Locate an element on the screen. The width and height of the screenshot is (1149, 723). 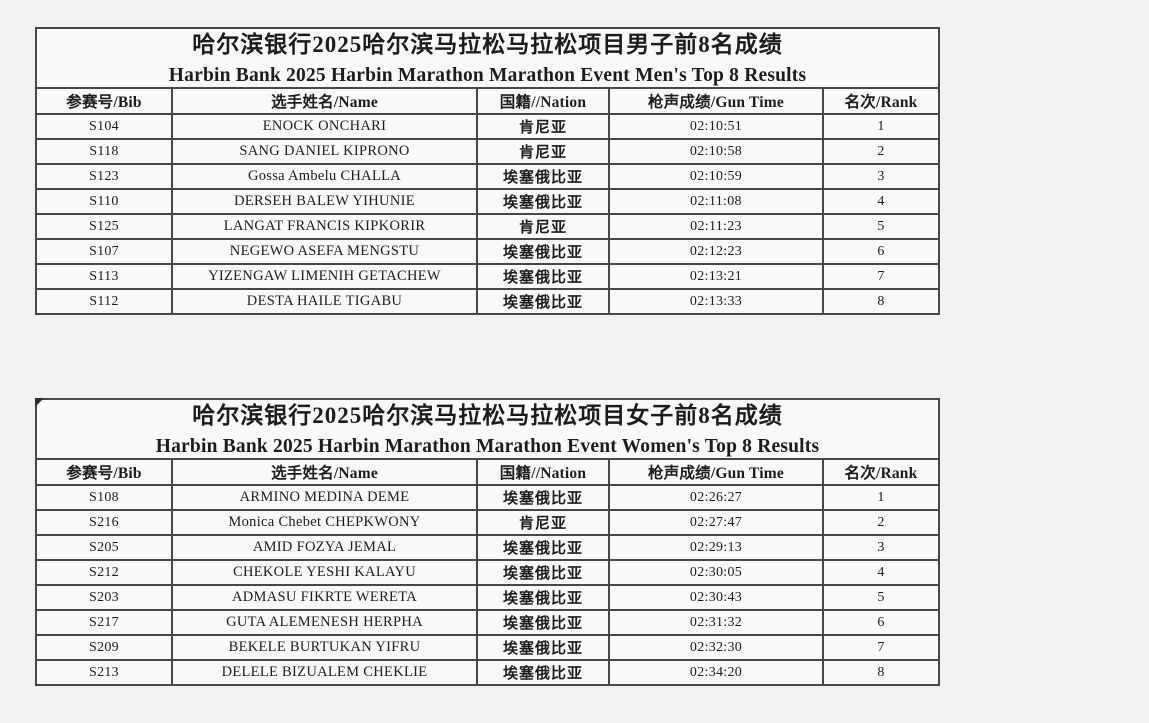
table-row: S123 Gossa Ambelu CHALLA 埃塞俄比亚 02:10:59 3 is located at coordinates (488, 177).